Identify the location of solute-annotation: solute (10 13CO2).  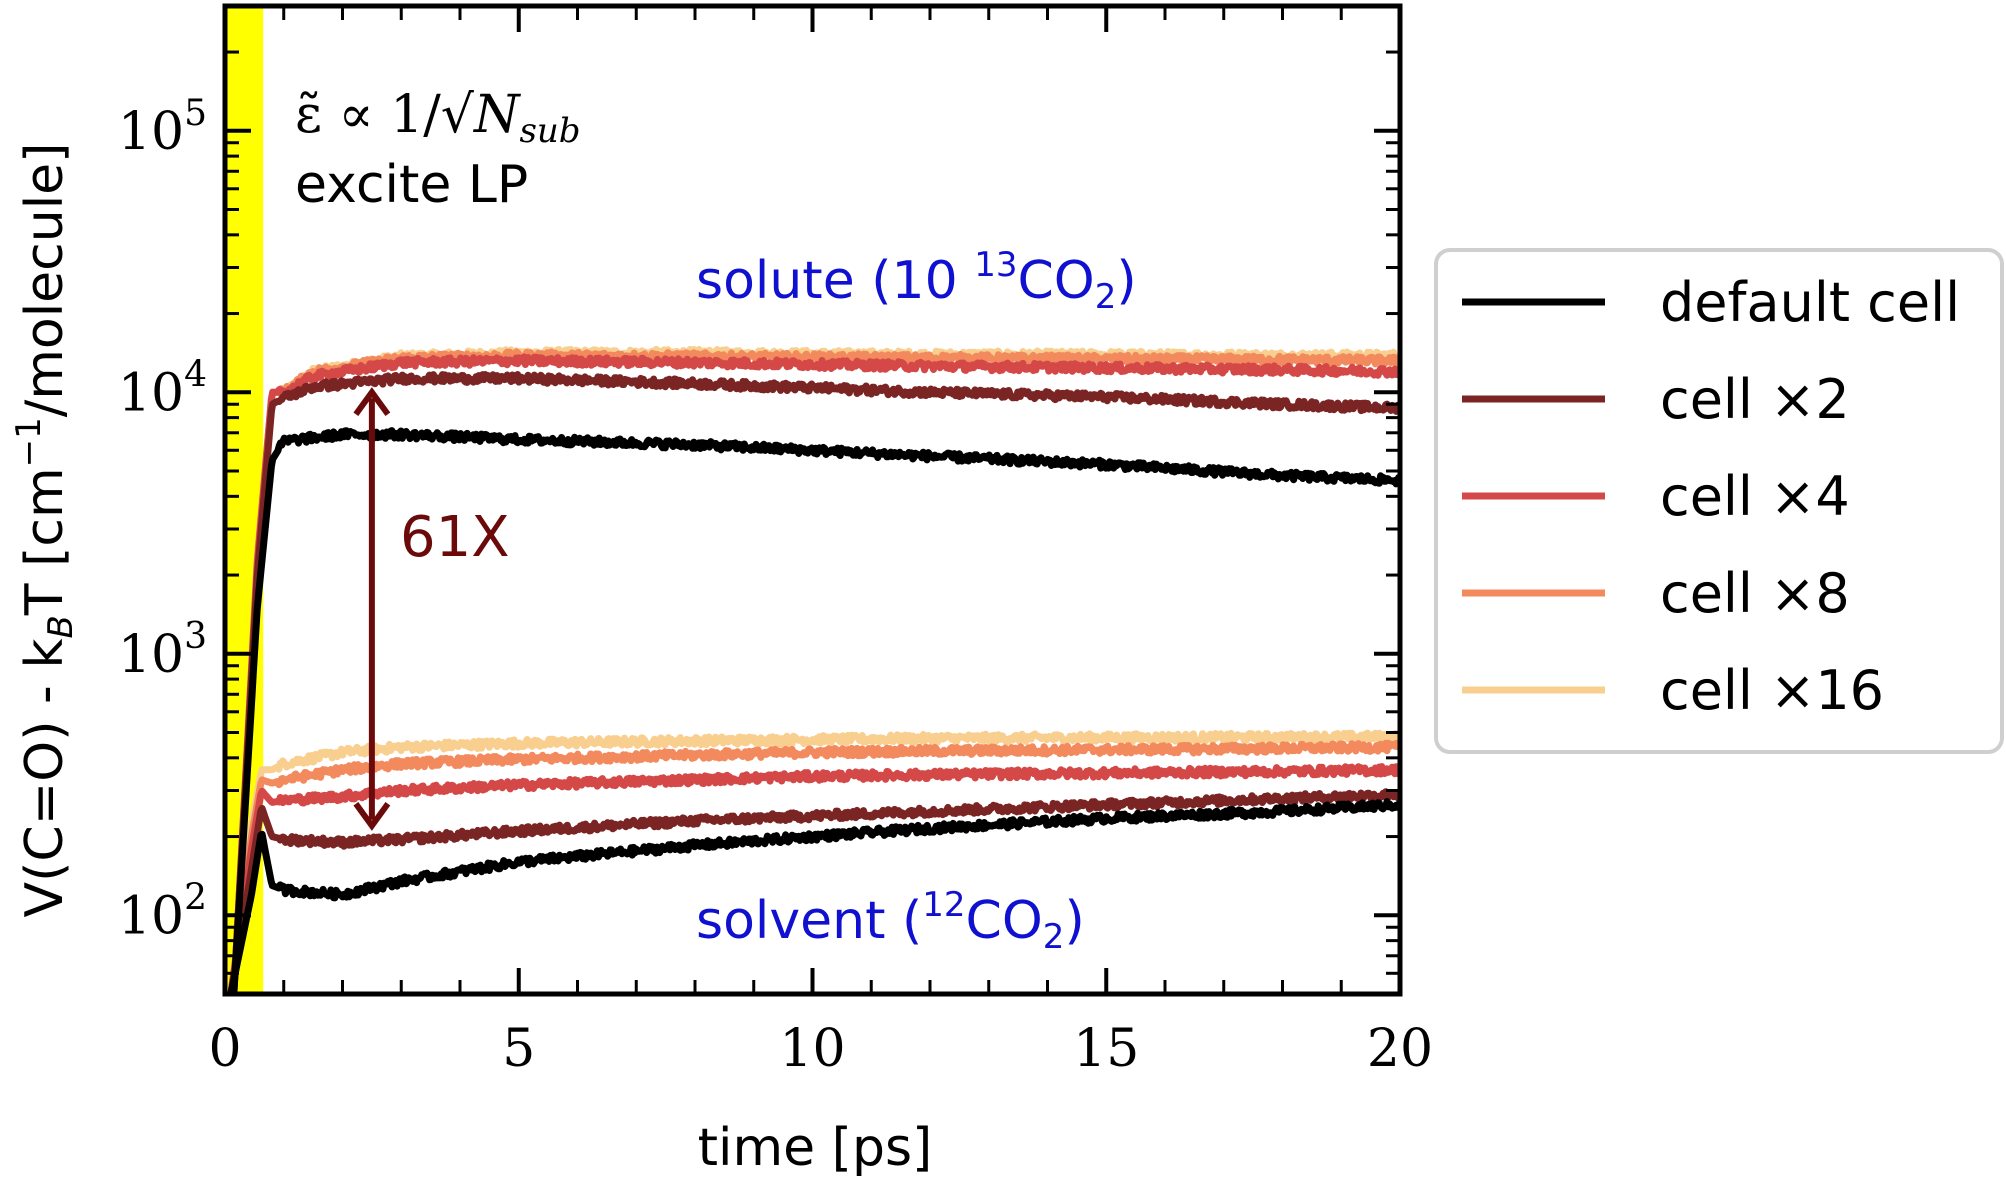
(916, 281).